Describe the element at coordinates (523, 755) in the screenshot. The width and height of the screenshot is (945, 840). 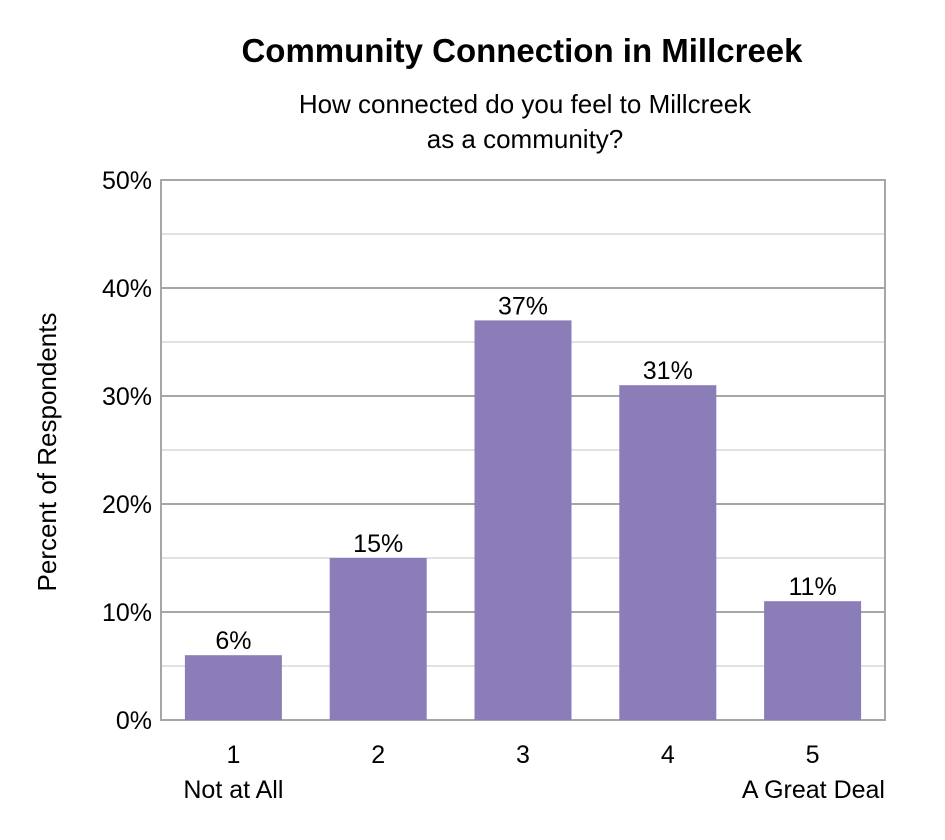
I see `x-tick-label-3: 3` at that location.